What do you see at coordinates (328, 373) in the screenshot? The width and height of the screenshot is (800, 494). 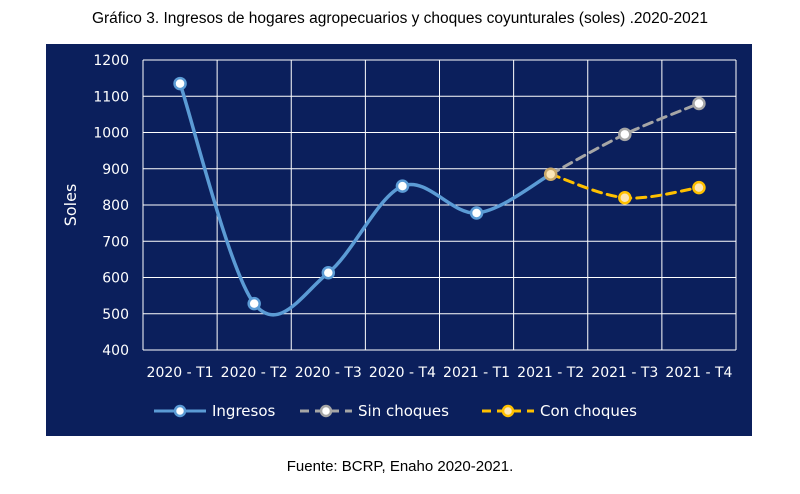 I see `x-tick-label: 2020 - T3` at bounding box center [328, 373].